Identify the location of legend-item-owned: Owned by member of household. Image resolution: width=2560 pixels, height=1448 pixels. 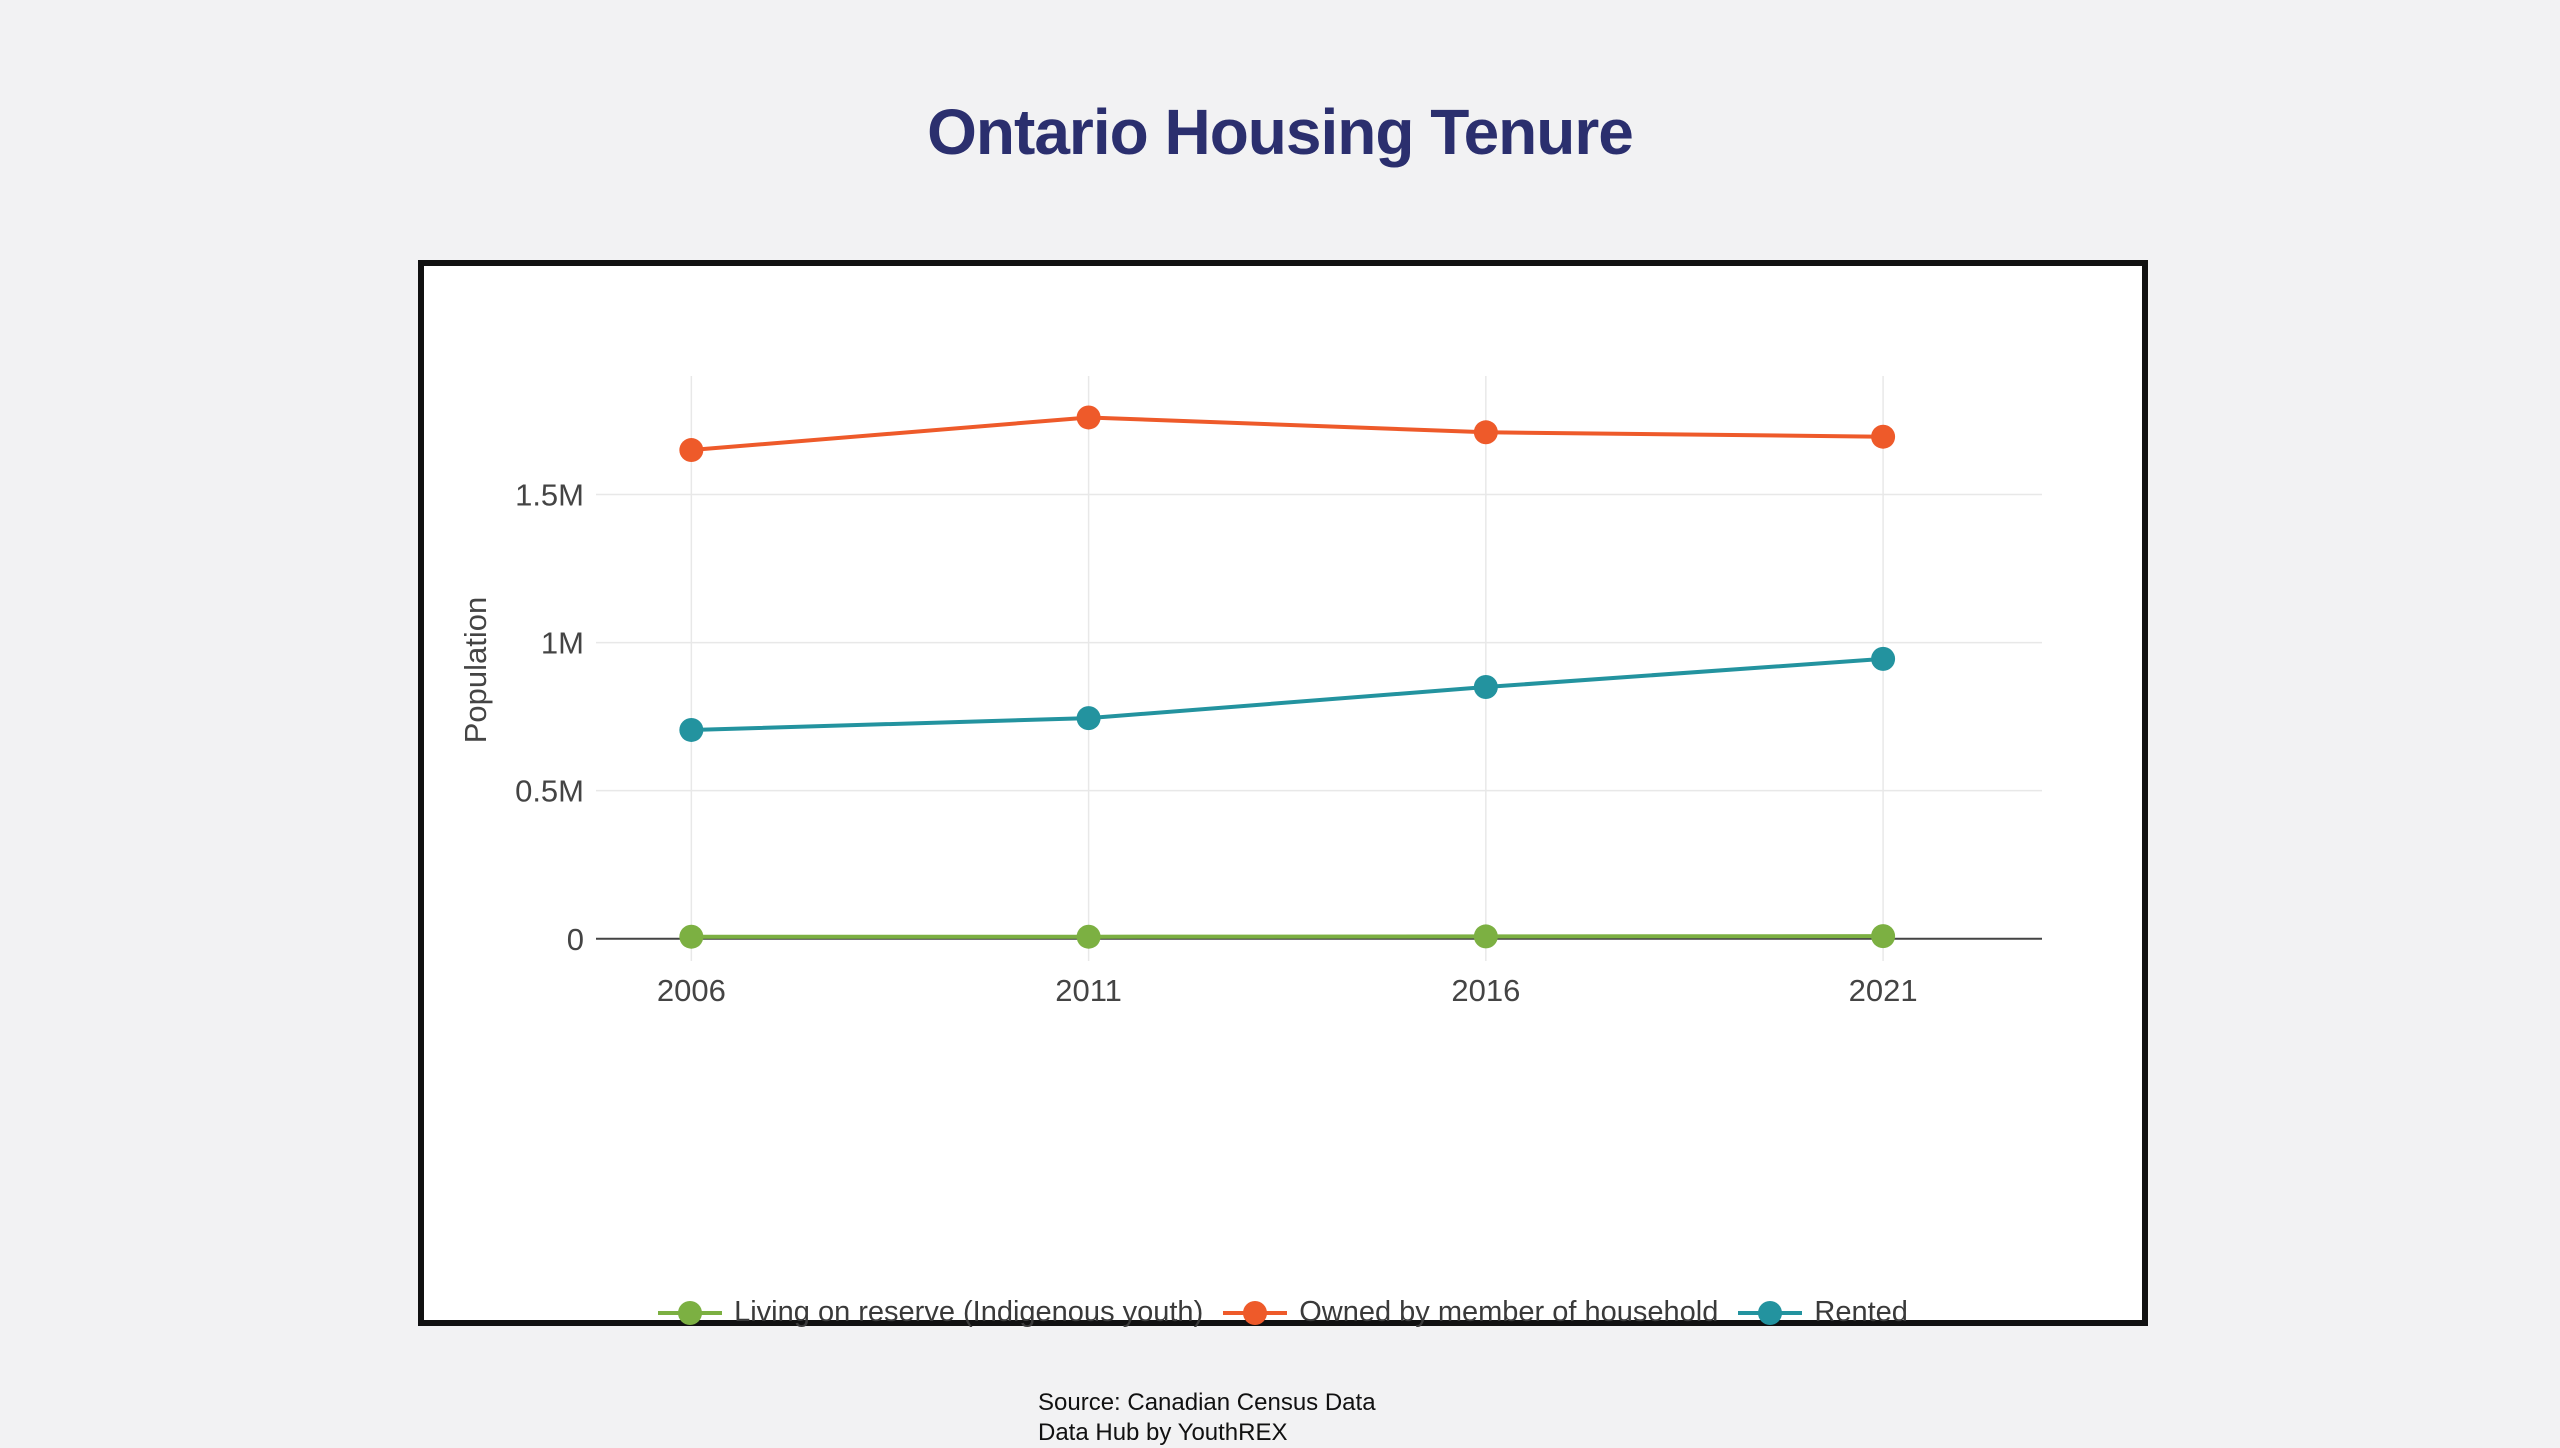
(1470, 1312).